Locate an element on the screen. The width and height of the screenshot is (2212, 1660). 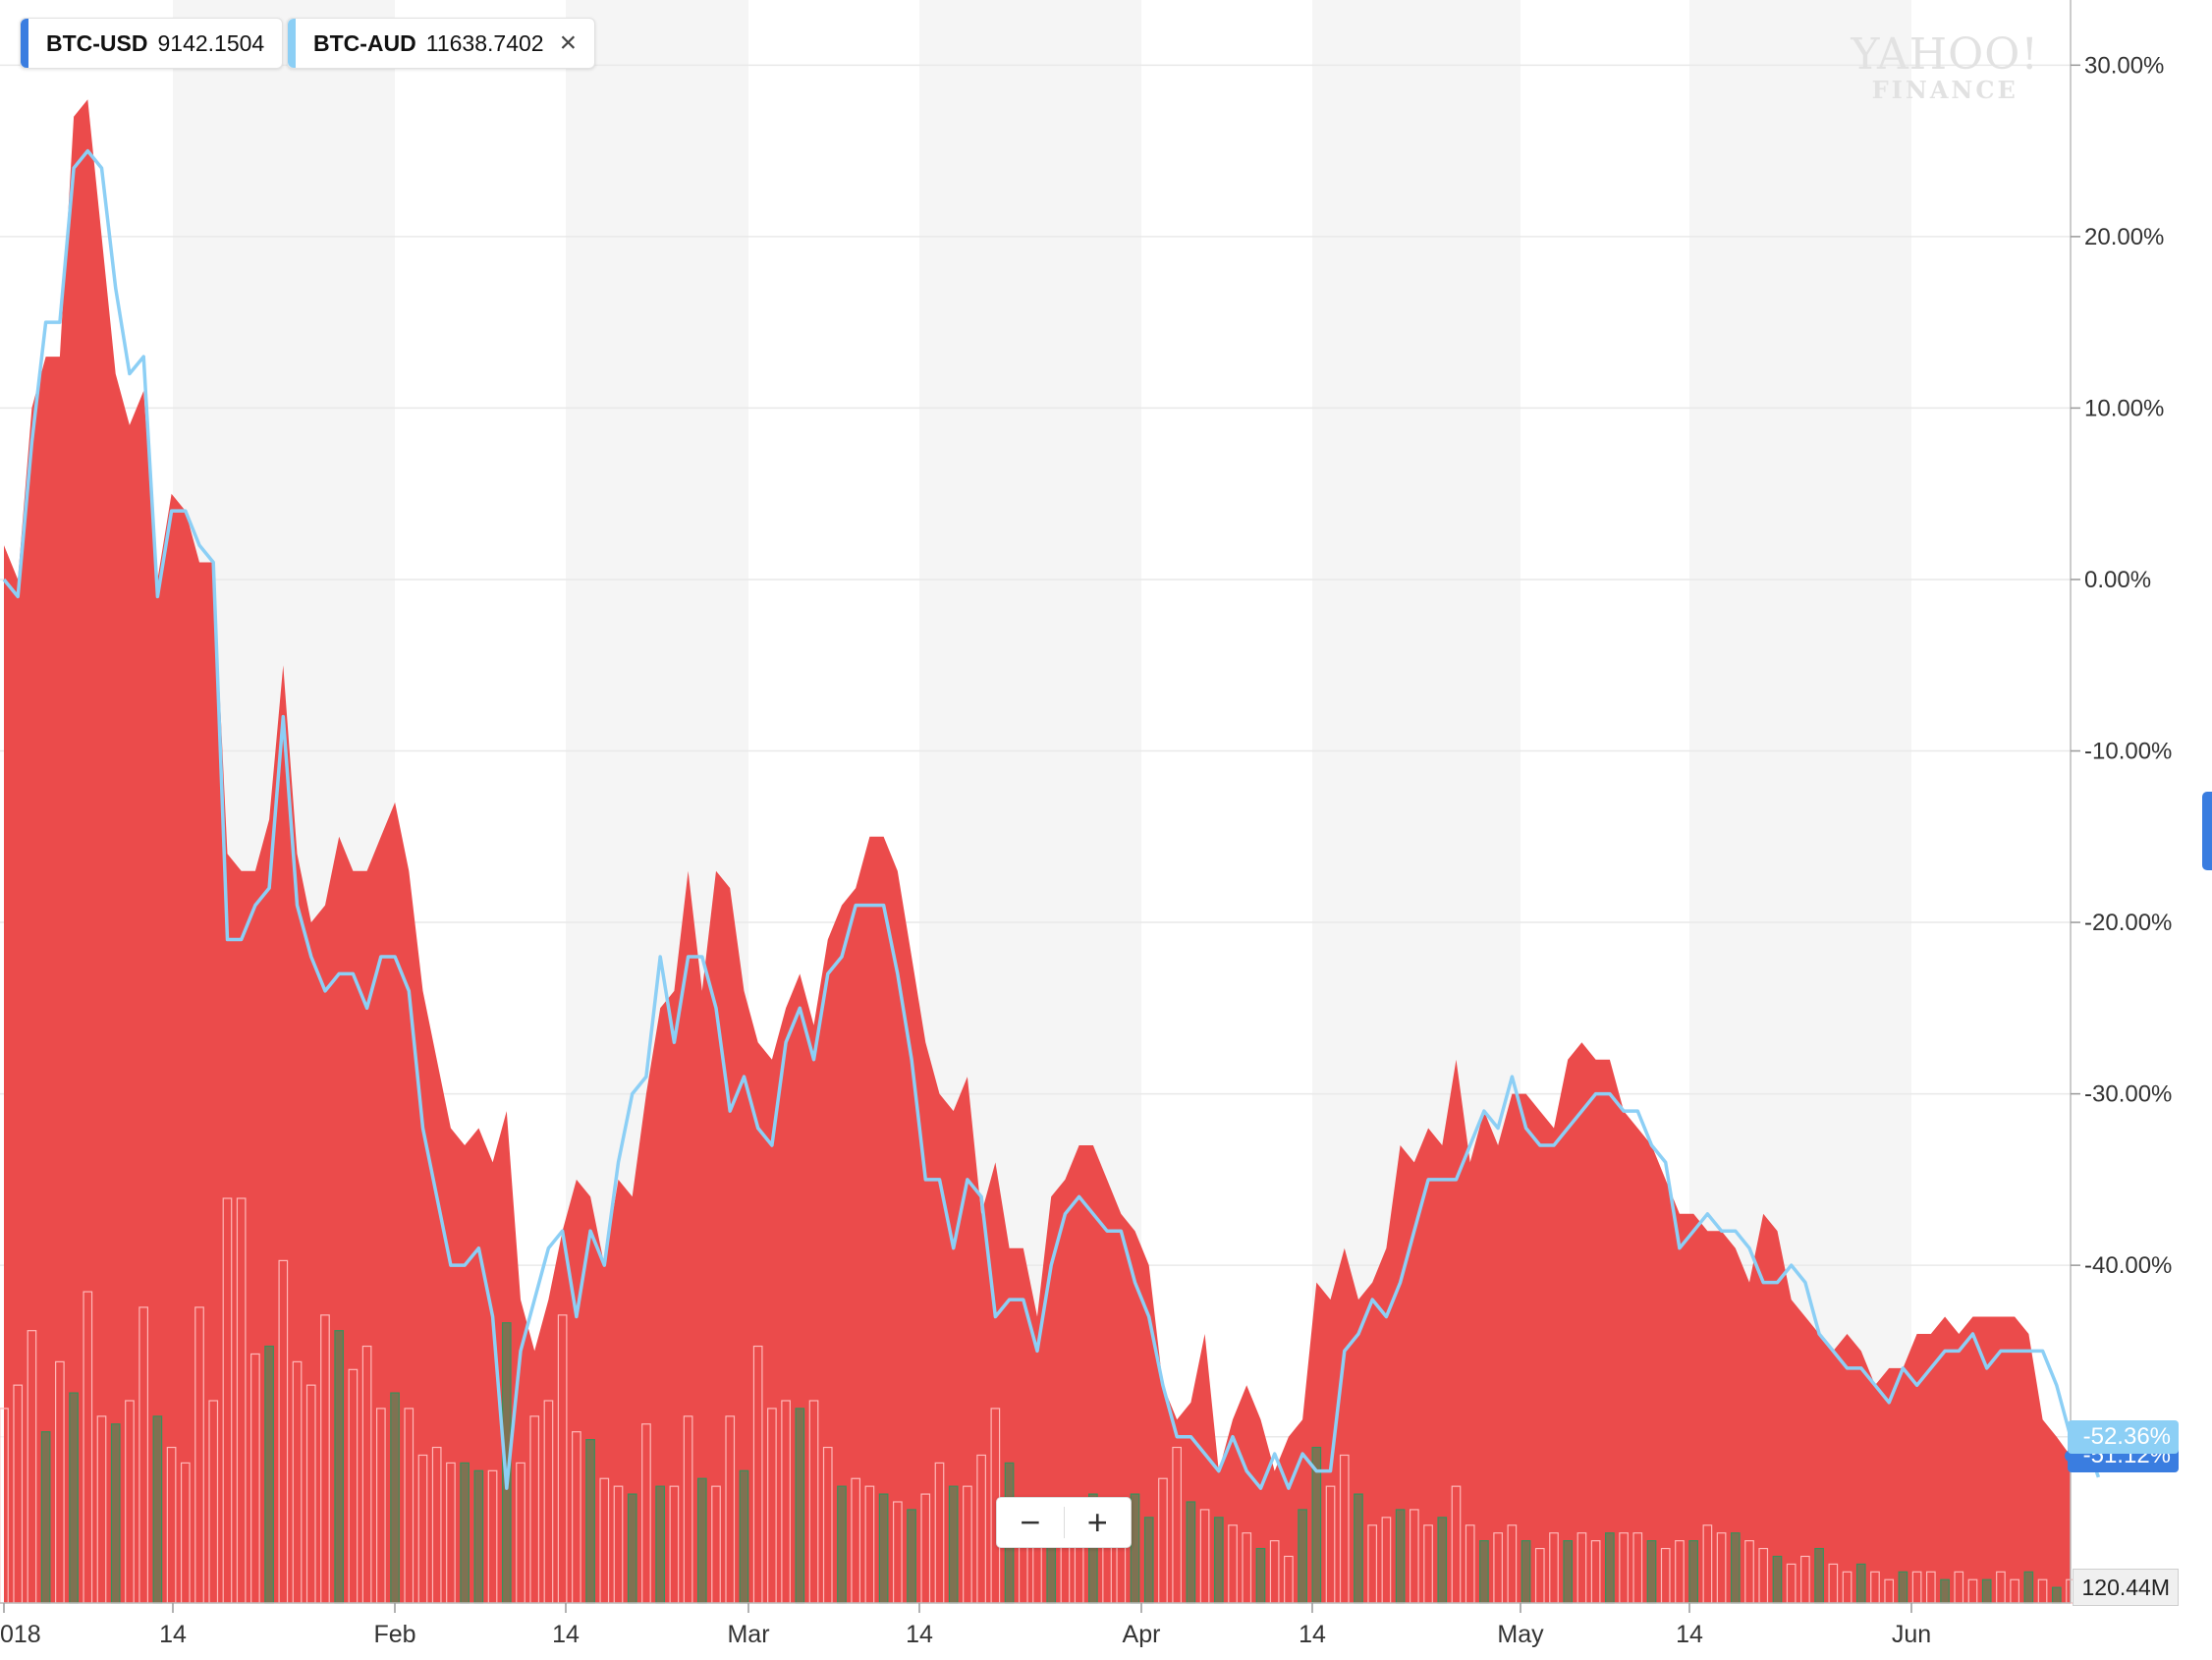
x-tick-label: Feb is located at coordinates (394, 1634).